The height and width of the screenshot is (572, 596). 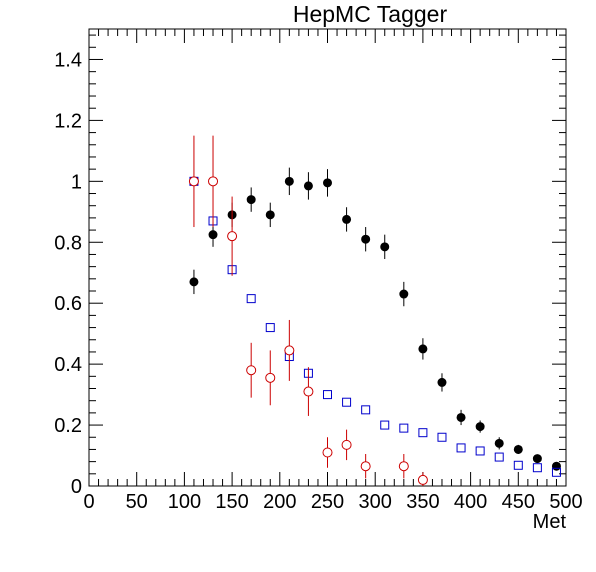 I want to click on x-tick-label: 500, so click(x=565, y=502).